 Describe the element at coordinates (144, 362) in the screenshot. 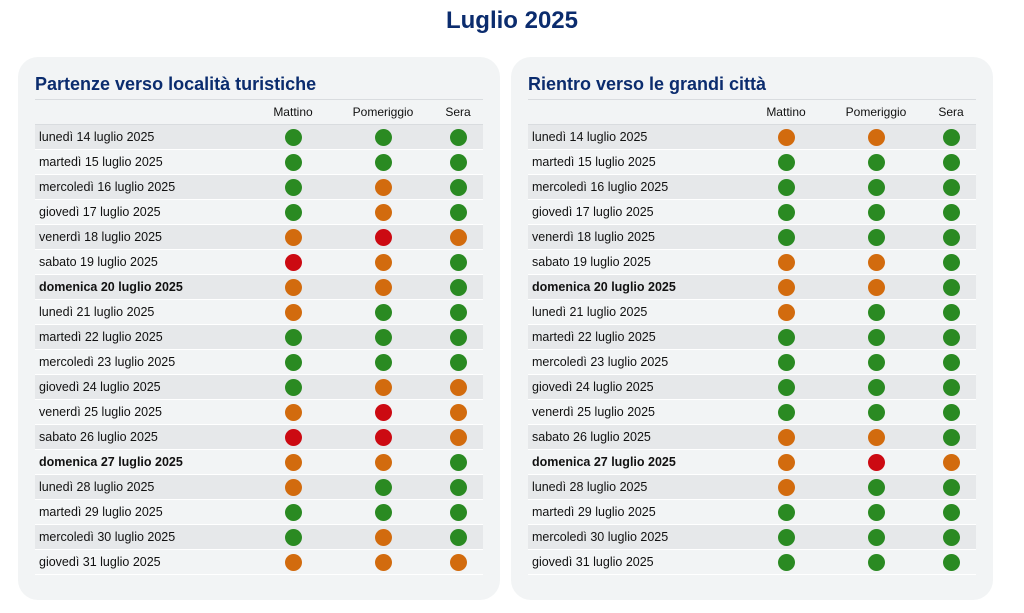

I see `row-date: mercoledì 23 luglio 2025` at that location.